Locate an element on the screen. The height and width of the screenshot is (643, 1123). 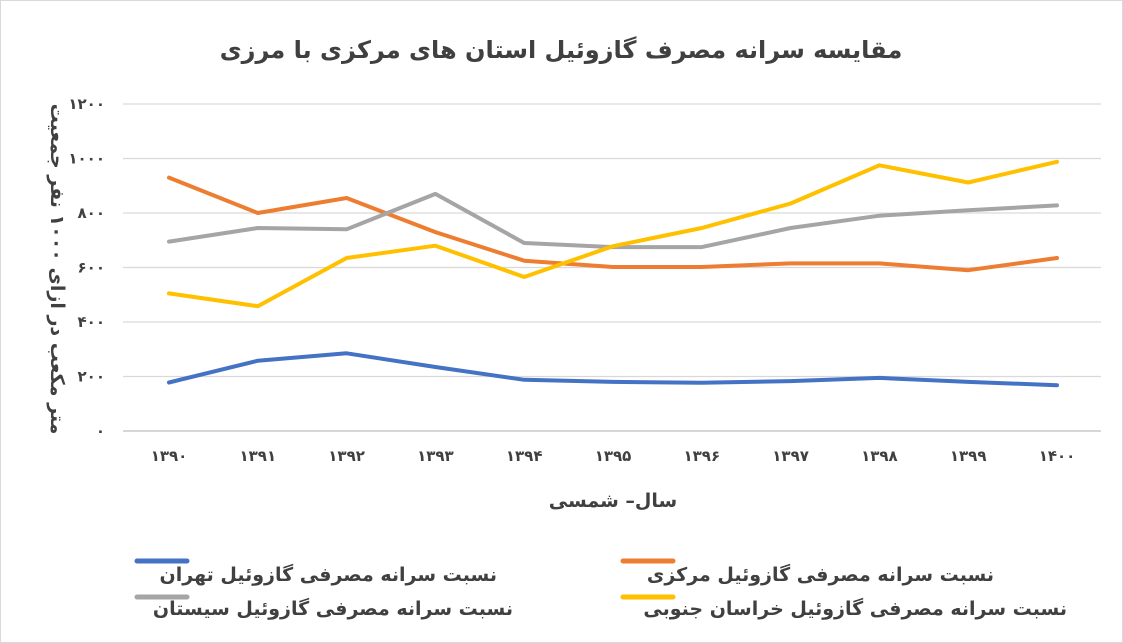
x-tick-label: ۱۳۹۰ is located at coordinates (169, 456).